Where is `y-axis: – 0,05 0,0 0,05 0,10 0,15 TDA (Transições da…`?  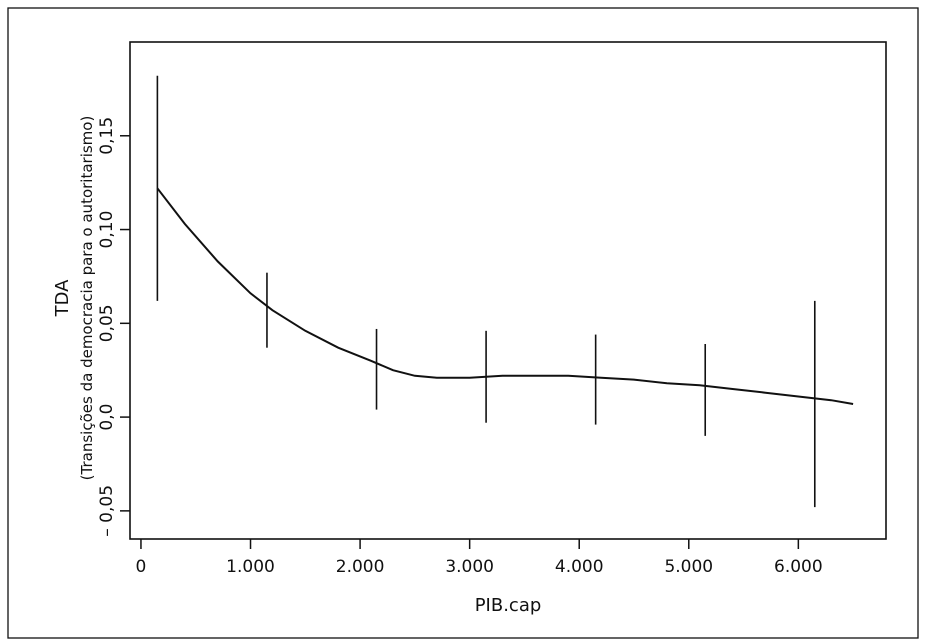 y-axis: – 0,05 0,0 0,05 0,10 0,15 TDA (Transições da… is located at coordinates (91, 326).